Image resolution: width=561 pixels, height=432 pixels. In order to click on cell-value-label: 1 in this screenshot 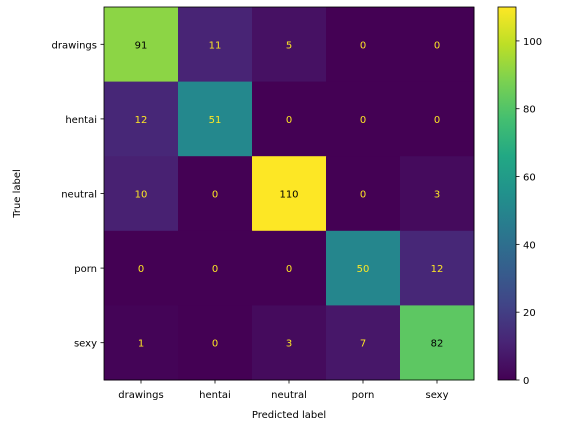, I will do `click(141, 344)`.